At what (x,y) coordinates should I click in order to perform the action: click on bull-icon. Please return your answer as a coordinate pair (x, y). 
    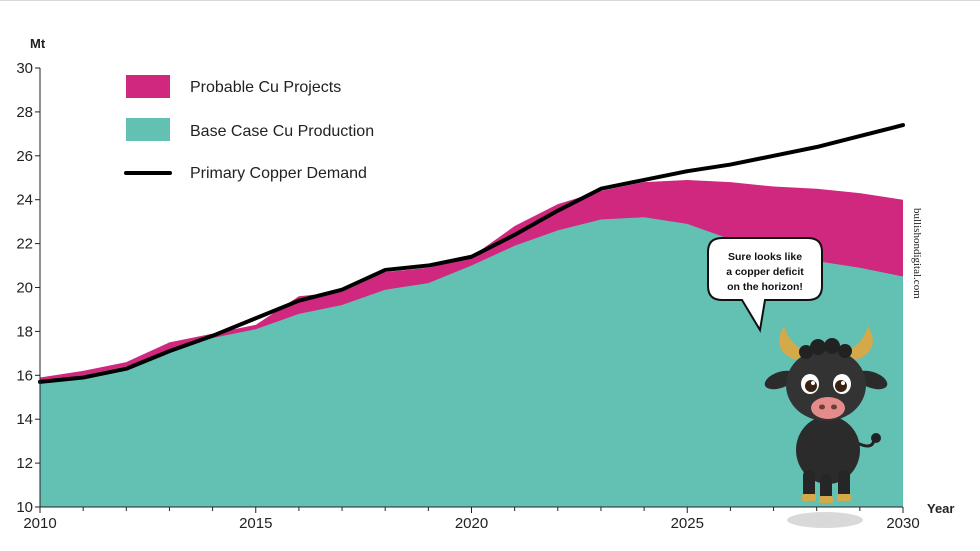
    Looking at the image, I should click on (826, 427).